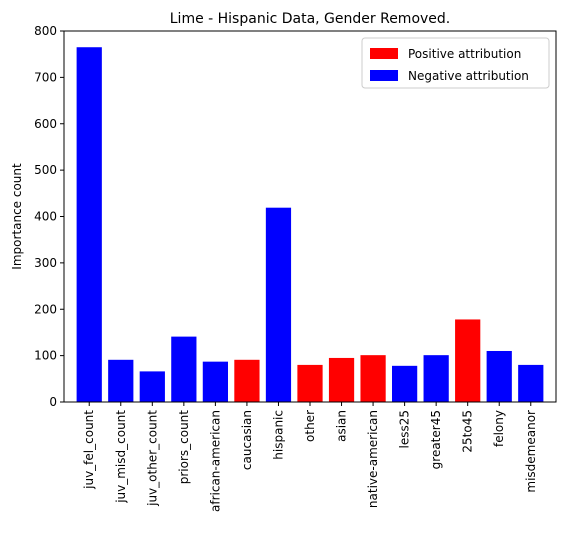 The height and width of the screenshot is (540, 571). I want to click on chart-title: Lime - Hispanic Data, Gender Removed., so click(310, 19).